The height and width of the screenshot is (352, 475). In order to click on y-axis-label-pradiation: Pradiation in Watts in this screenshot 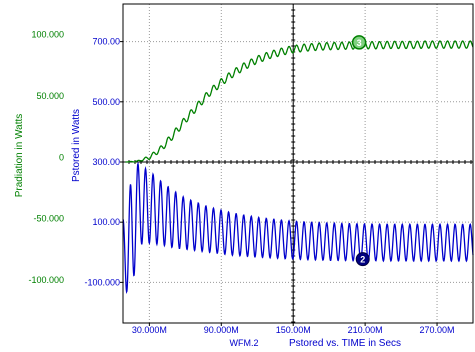, I will do `click(19, 156)`.